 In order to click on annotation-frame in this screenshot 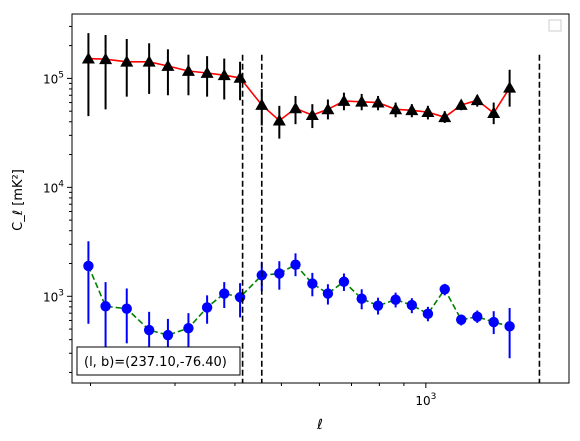, I will do `click(158, 361)`.